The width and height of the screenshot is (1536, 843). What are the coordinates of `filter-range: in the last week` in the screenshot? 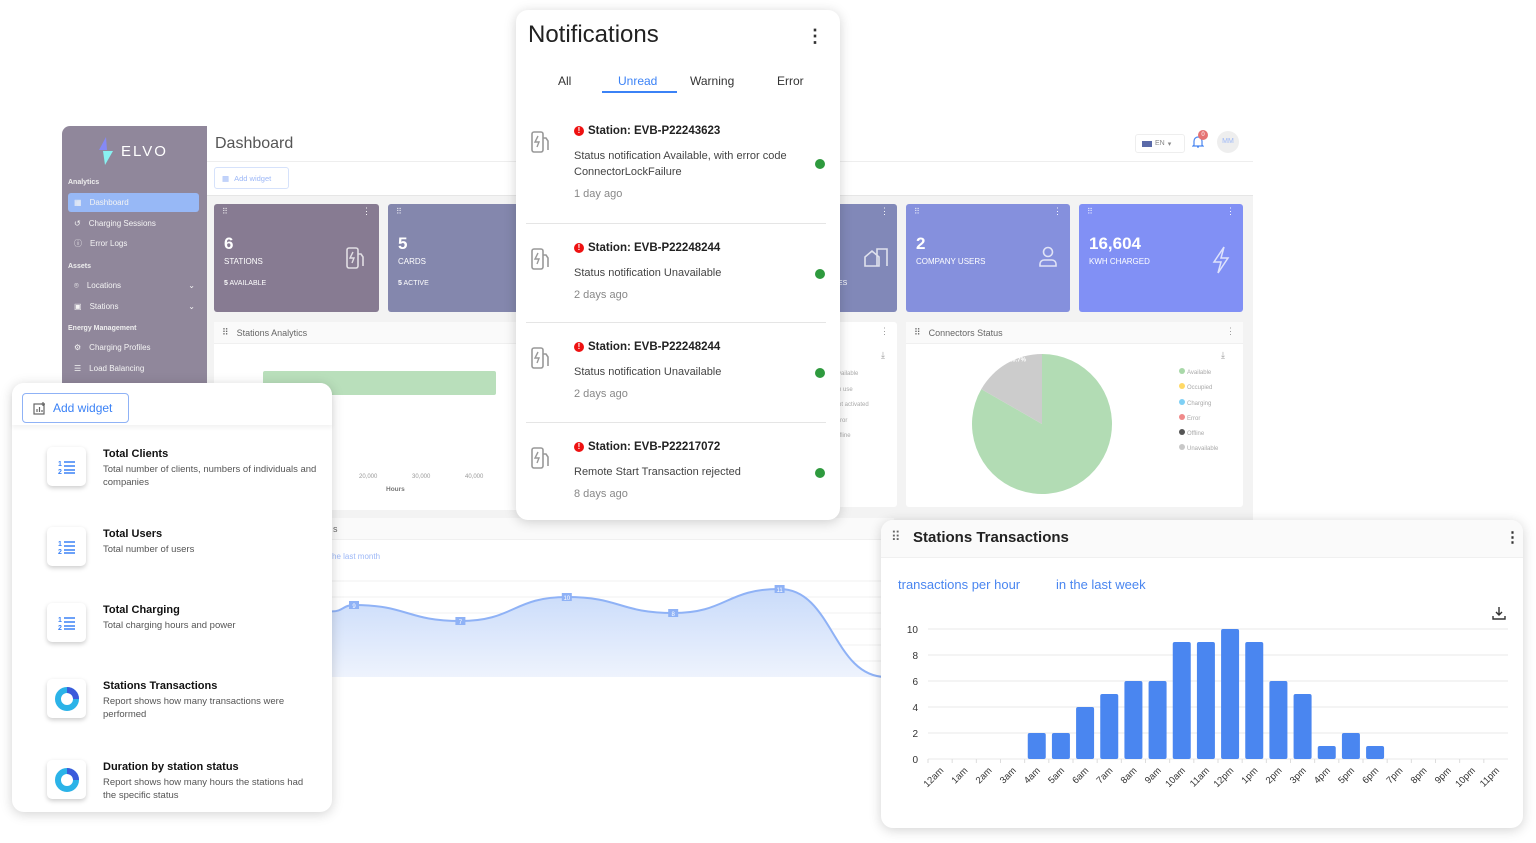 It's located at (1101, 584).